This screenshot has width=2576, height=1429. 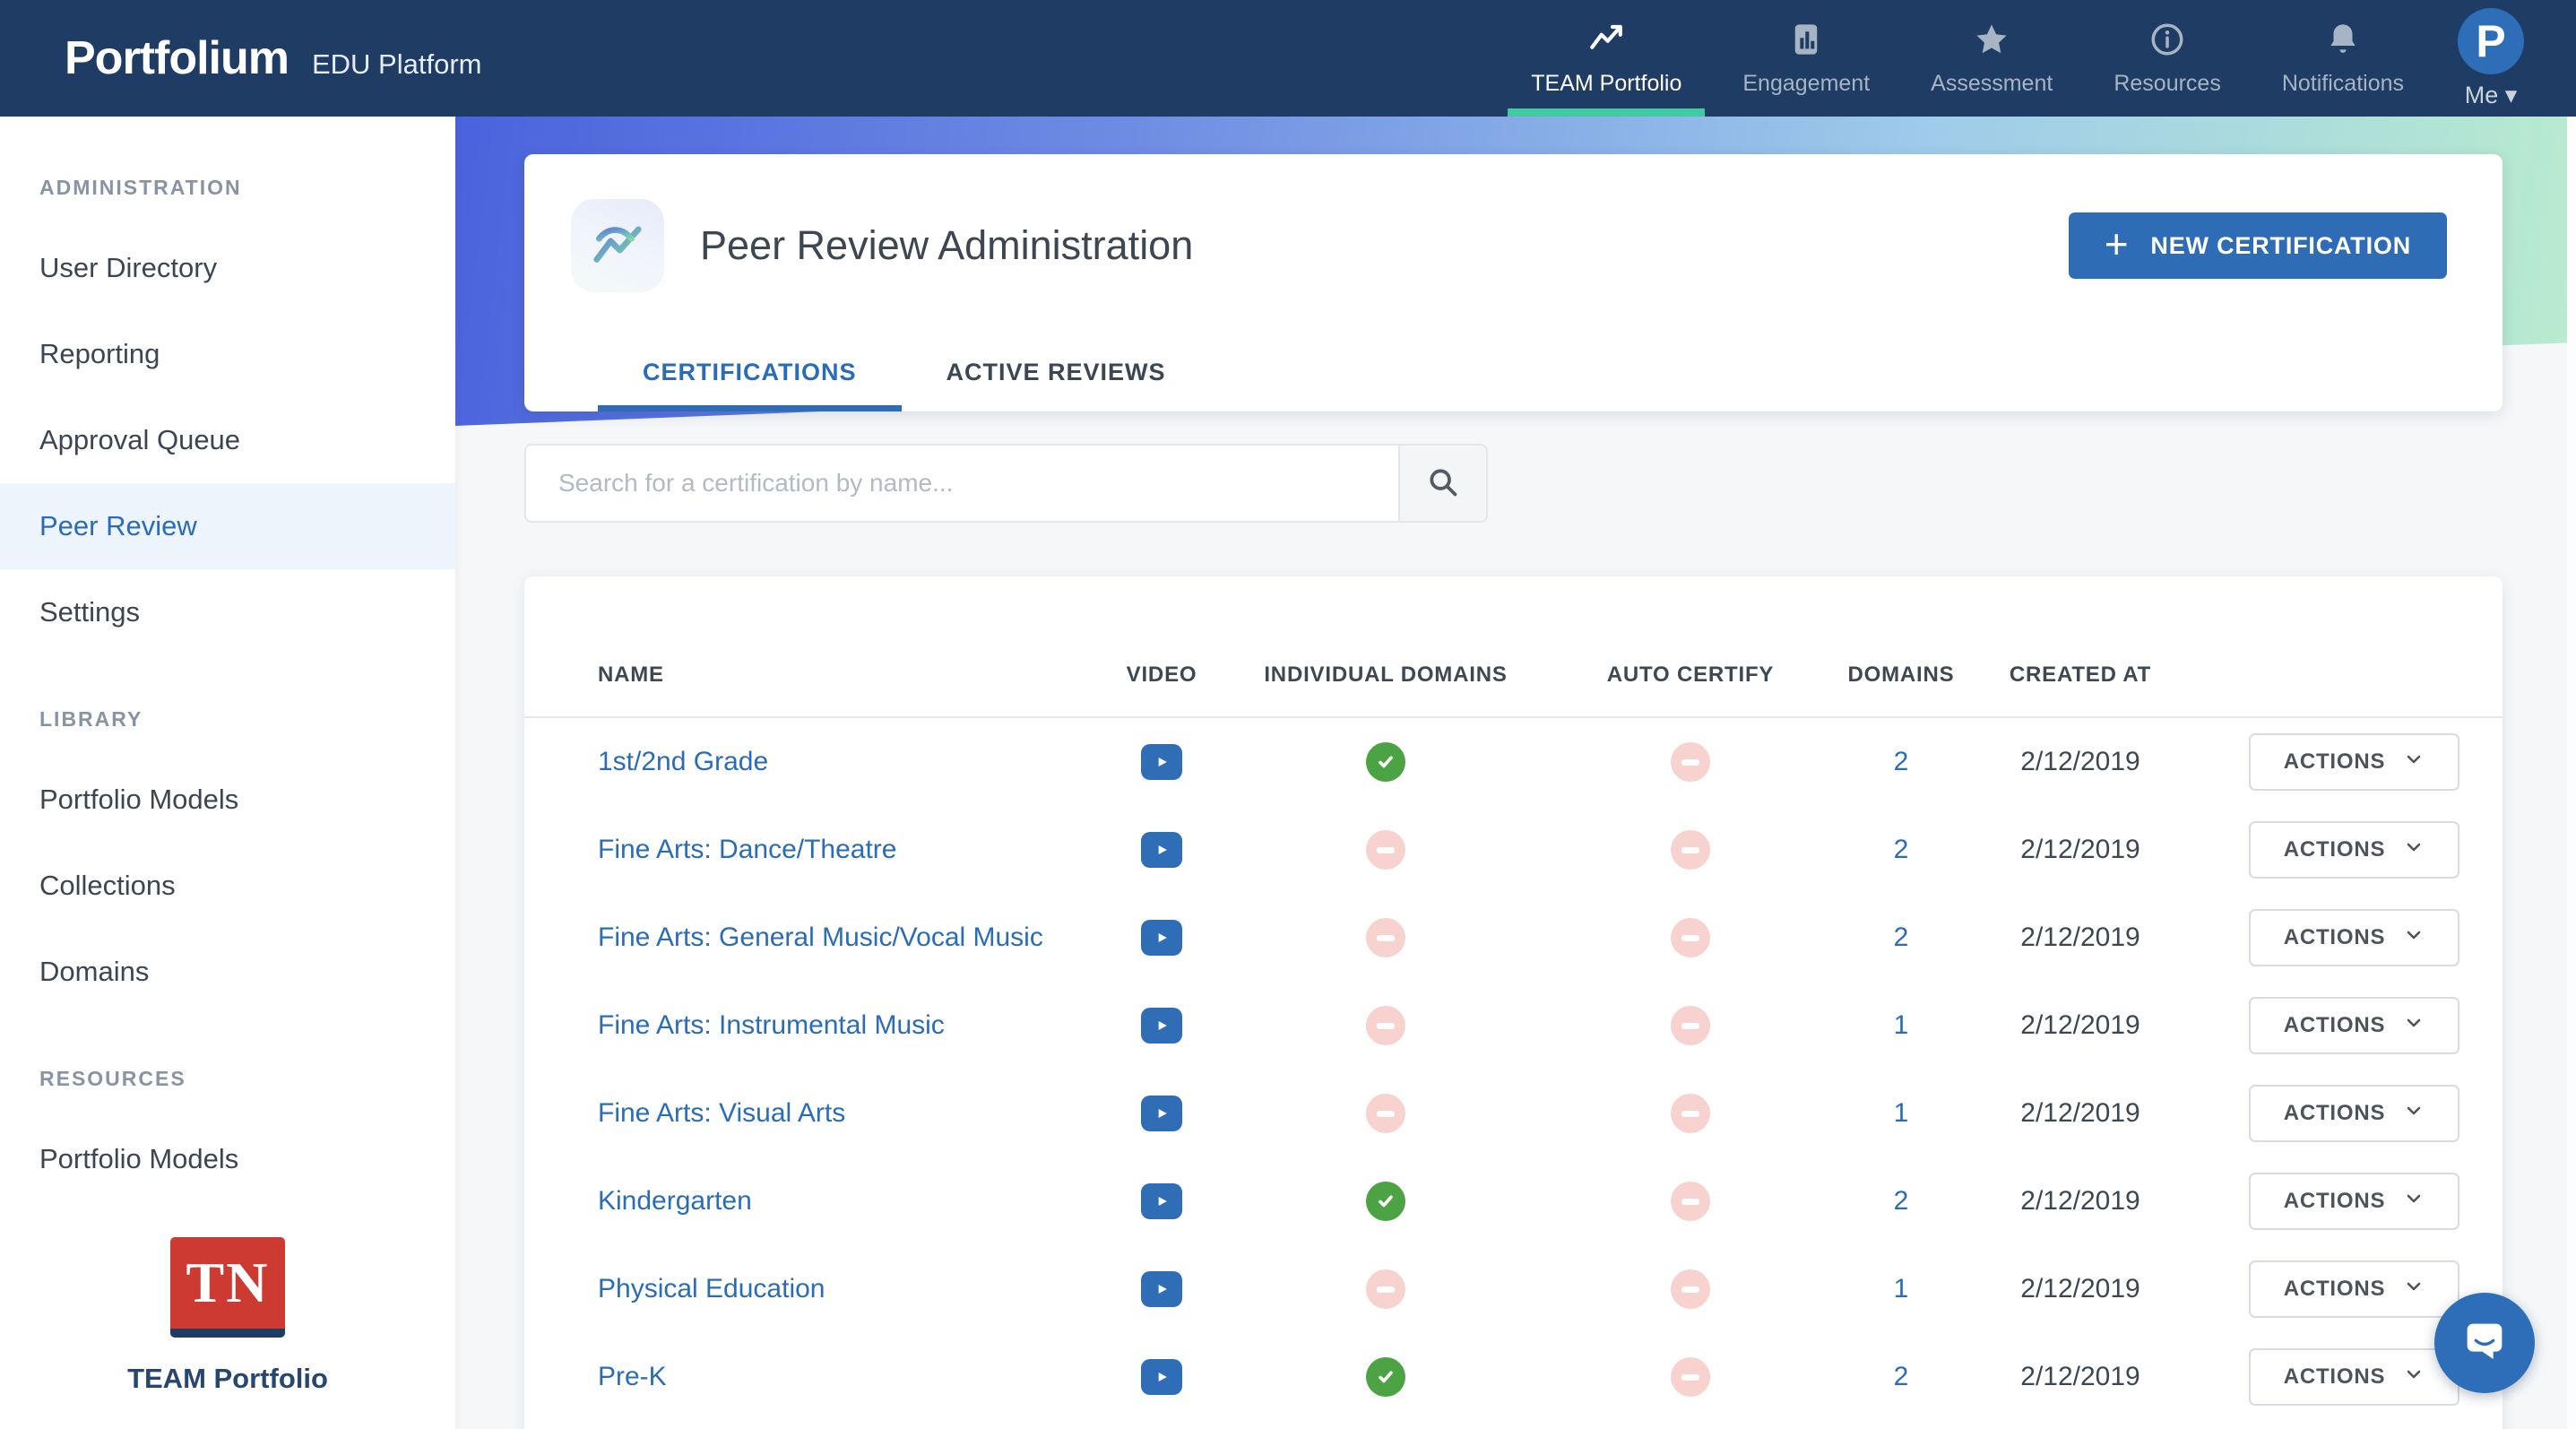 What do you see at coordinates (128, 267) in the screenshot?
I see `sidebar-item-user-directory: User Directory` at bounding box center [128, 267].